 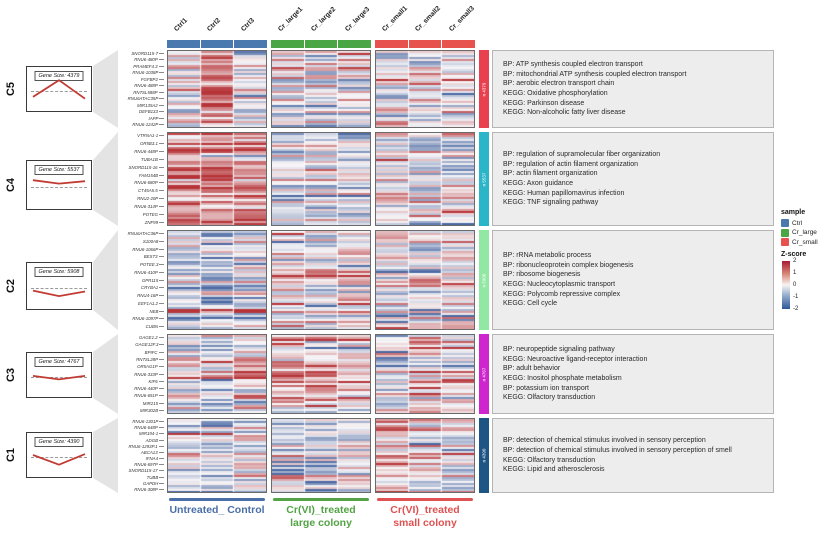 What do you see at coordinates (151, 458) in the screenshot?
I see `gene-label: IFNA4` at bounding box center [151, 458].